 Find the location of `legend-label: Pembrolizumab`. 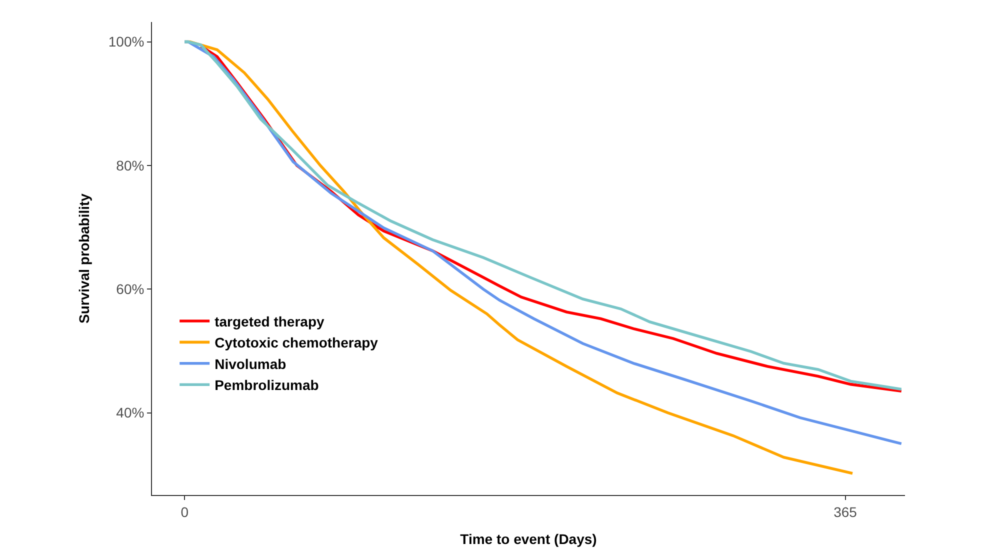

legend-label: Pembrolizumab is located at coordinates (266, 385).